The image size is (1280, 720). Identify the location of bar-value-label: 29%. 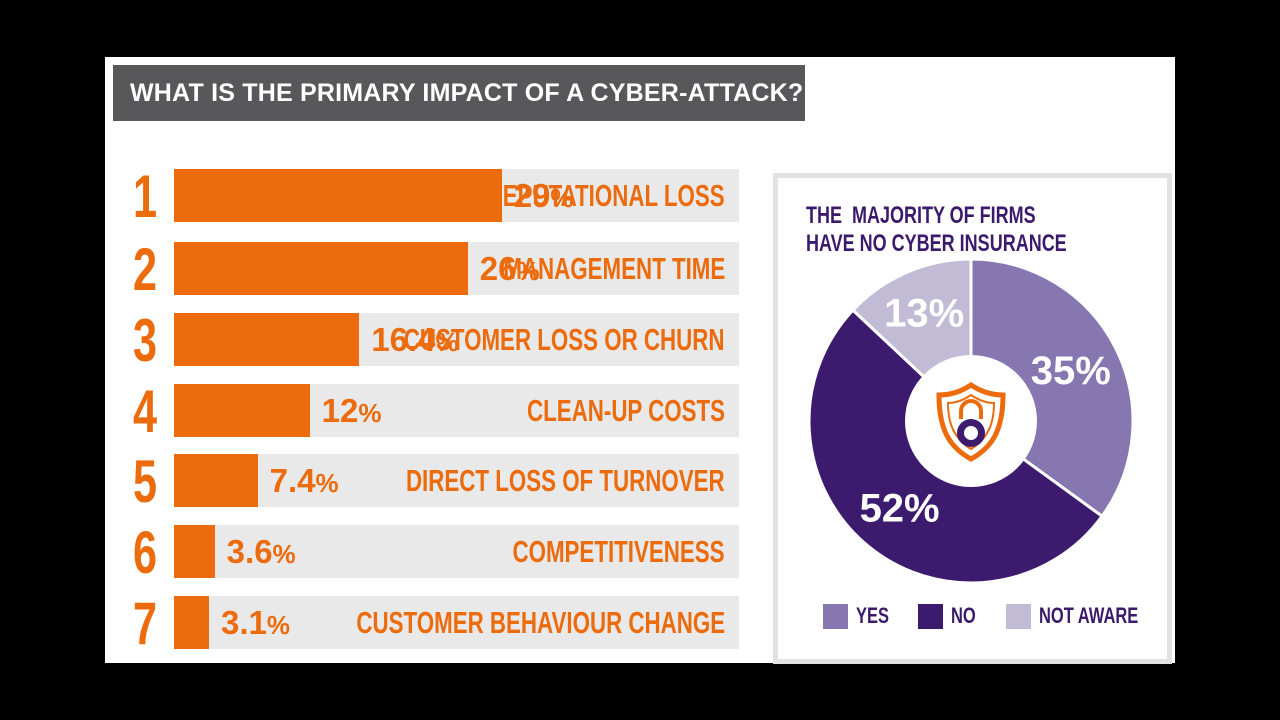
(544, 195).